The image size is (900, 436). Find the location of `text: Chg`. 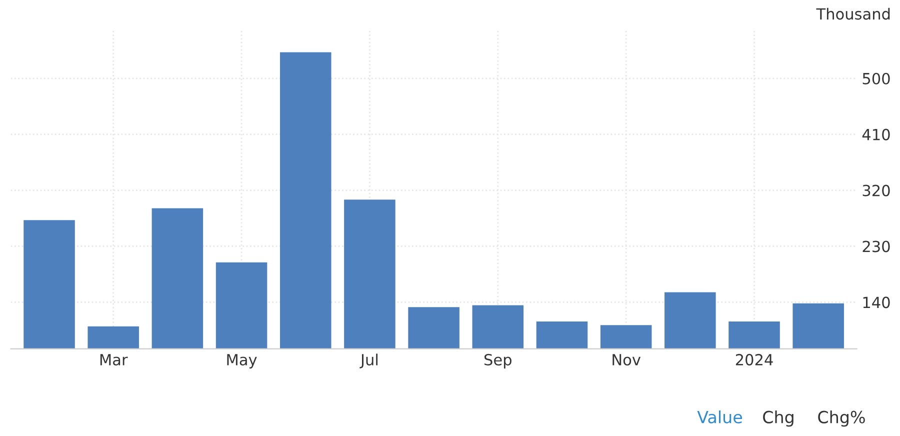

text: Chg is located at coordinates (778, 418).